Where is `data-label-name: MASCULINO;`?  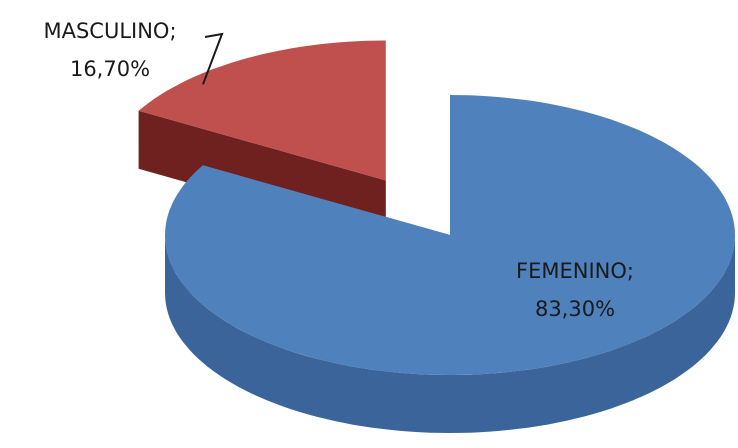
data-label-name: MASCULINO; is located at coordinates (109, 31).